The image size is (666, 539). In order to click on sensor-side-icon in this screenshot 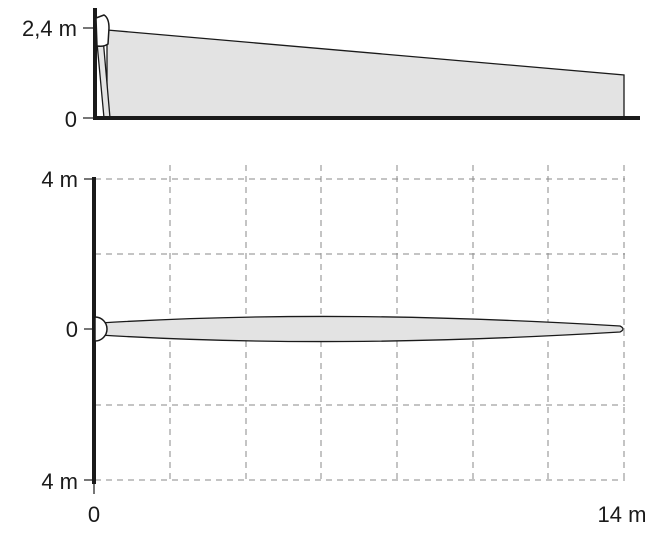, I will do `click(102, 30)`.